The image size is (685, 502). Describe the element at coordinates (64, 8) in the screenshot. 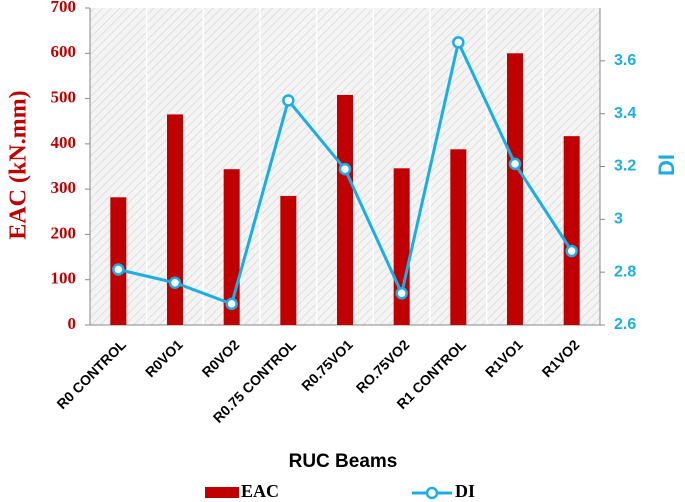

I see `y-tick-label: 700` at that location.